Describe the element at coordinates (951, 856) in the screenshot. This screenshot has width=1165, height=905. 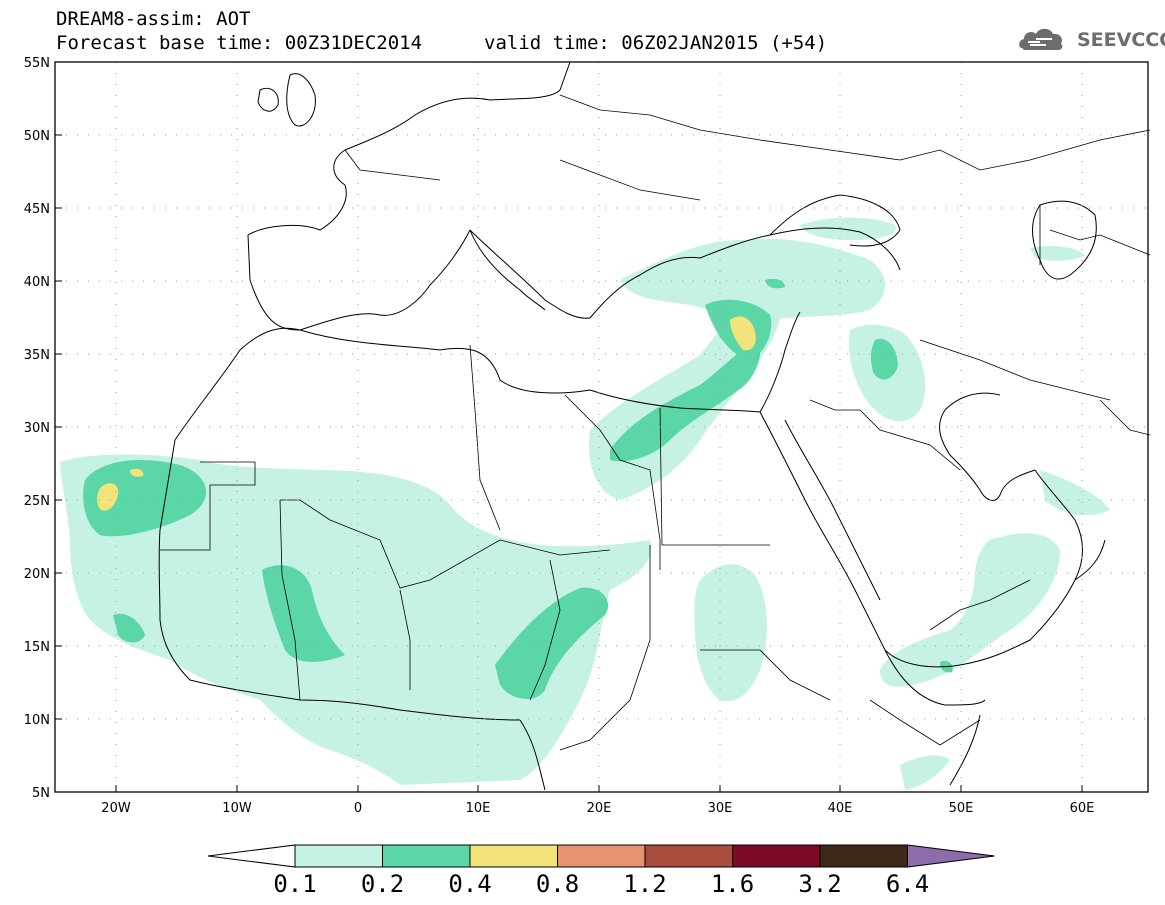
I see `colorbar-high-arrow` at that location.